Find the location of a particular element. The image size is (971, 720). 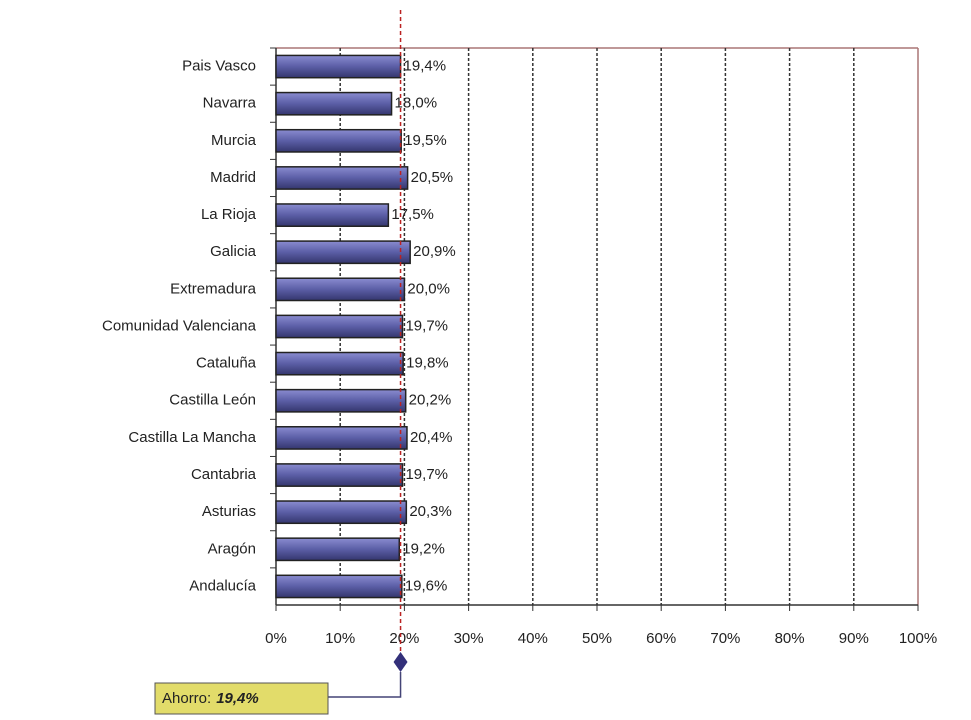

value-label: 20,9% is located at coordinates (434, 251).